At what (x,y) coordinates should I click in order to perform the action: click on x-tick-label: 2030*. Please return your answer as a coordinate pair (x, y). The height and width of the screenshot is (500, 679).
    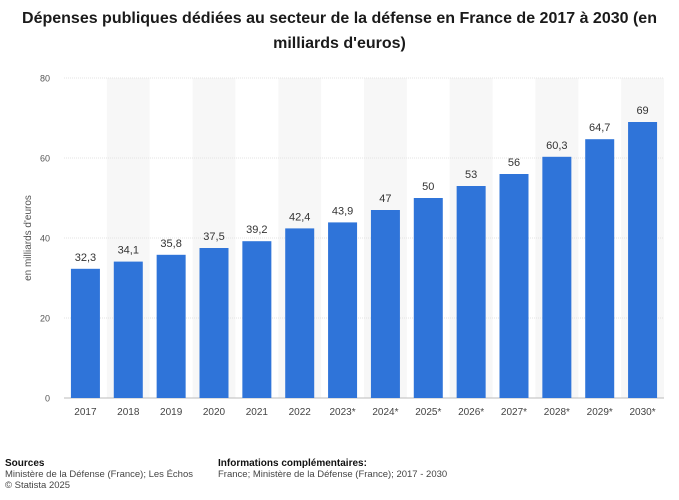
    Looking at the image, I should click on (643, 412).